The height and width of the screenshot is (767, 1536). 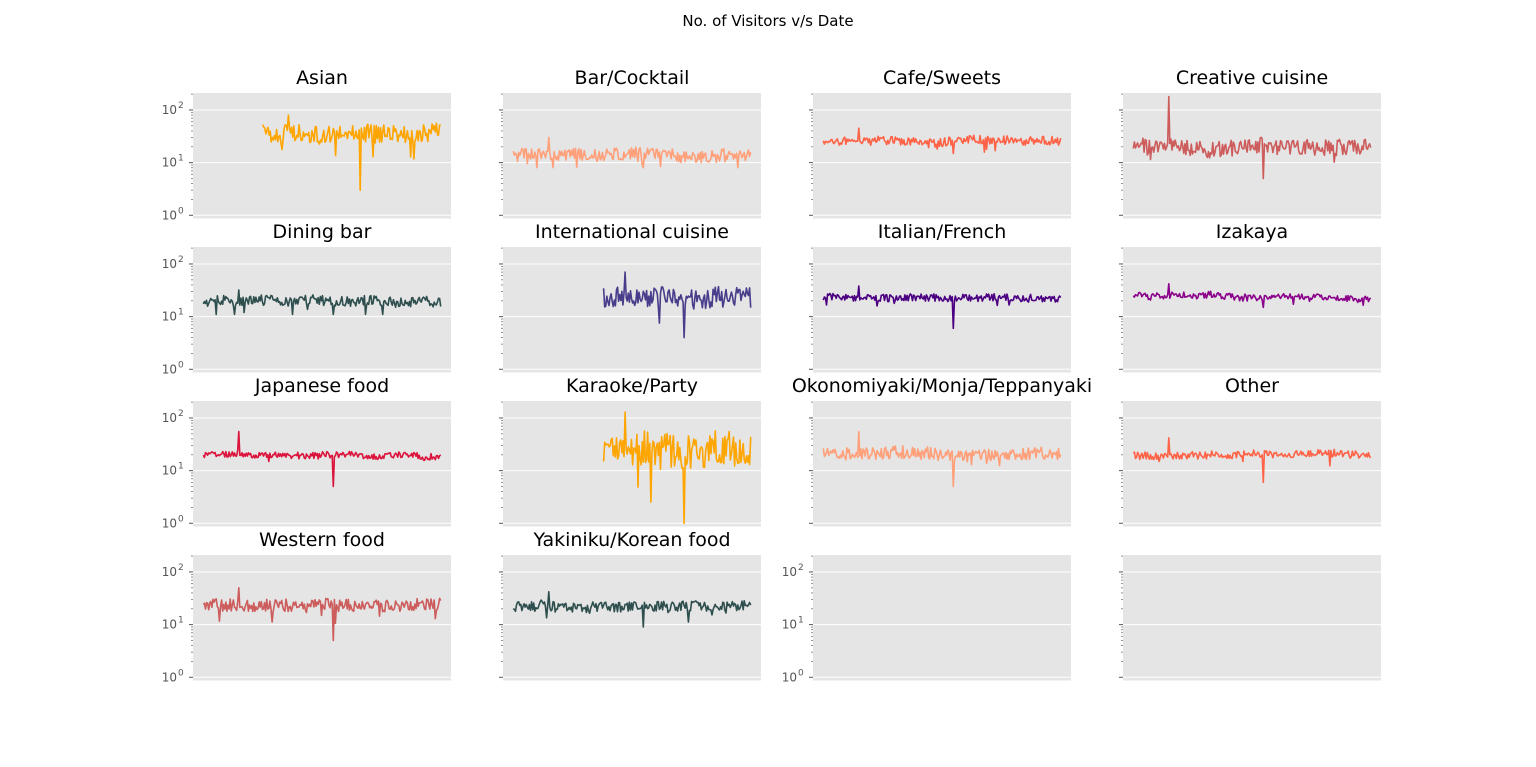 What do you see at coordinates (322, 232) in the screenshot?
I see `subplot-title: Dining bar` at bounding box center [322, 232].